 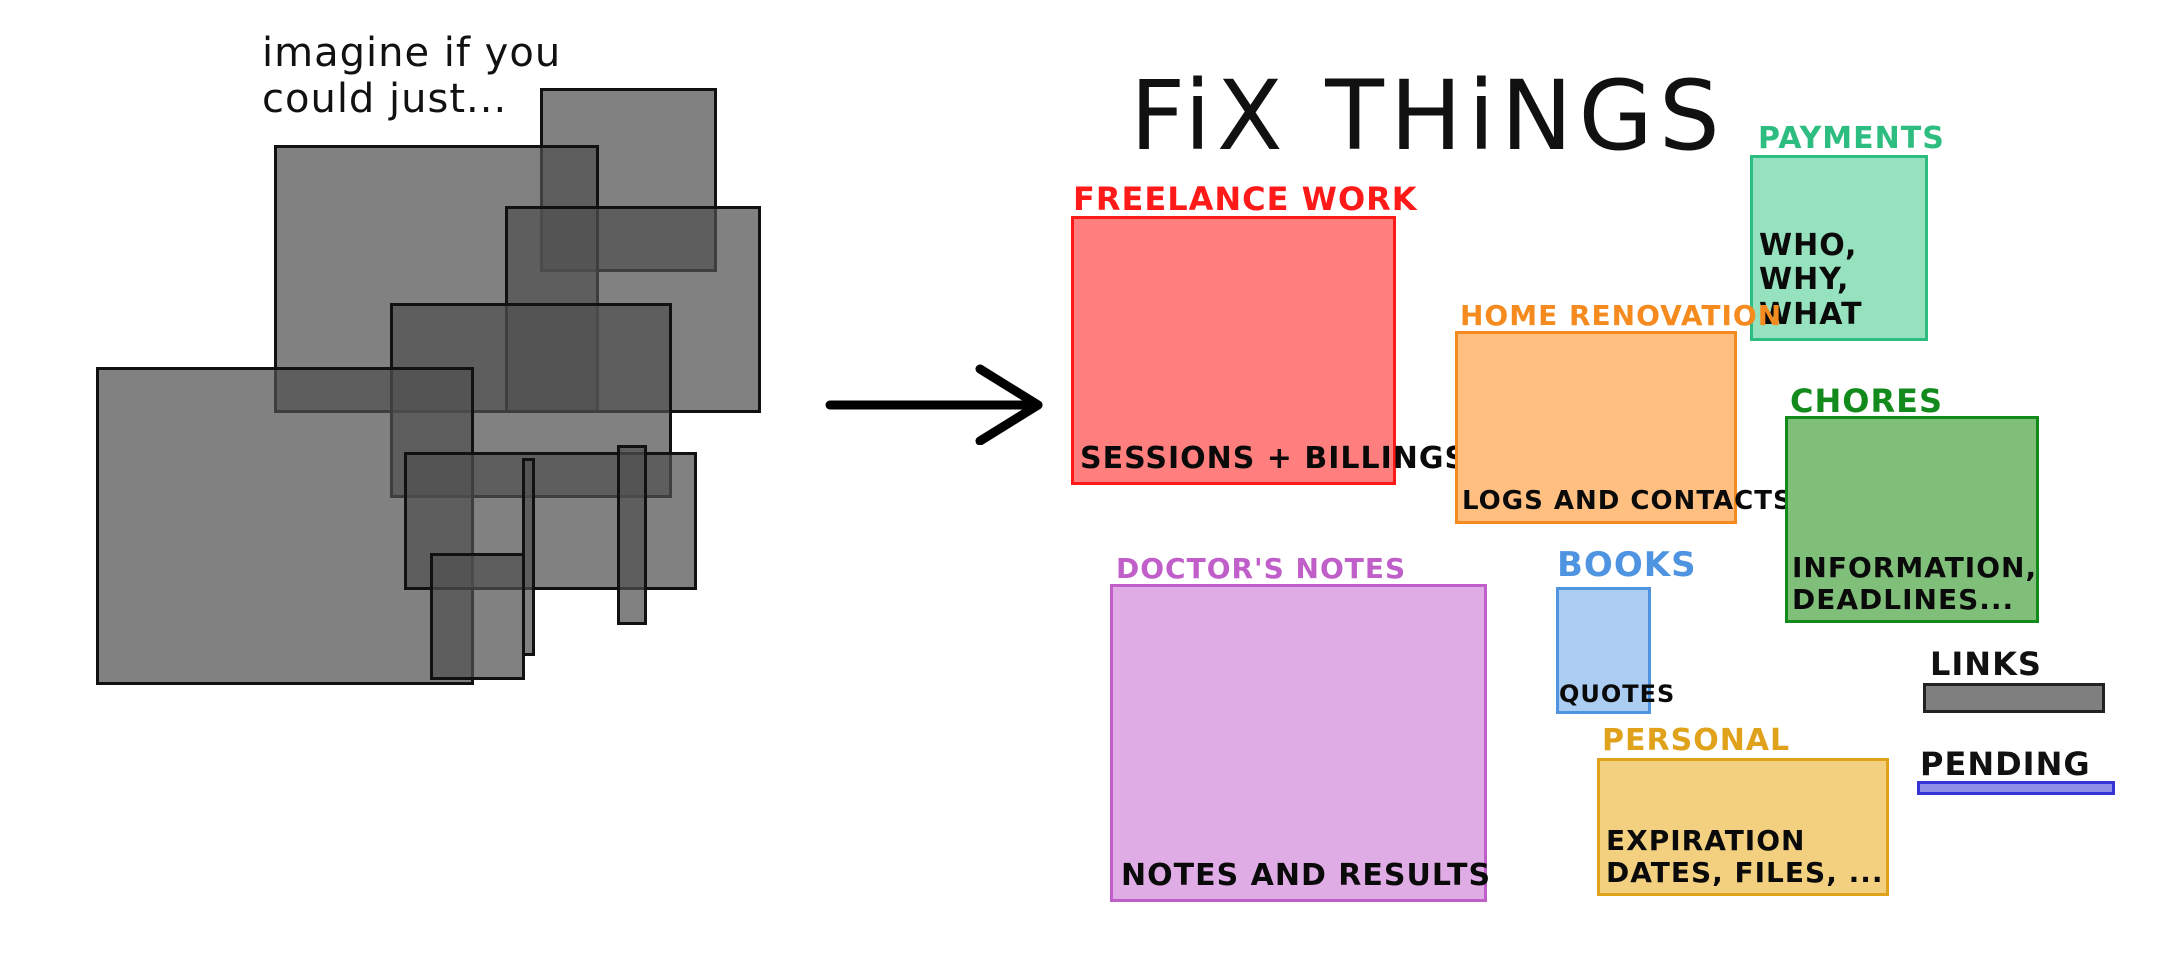 What do you see at coordinates (1623, 427) in the screenshot?
I see `home-box: LOGS AND CONTACTS` at bounding box center [1623, 427].